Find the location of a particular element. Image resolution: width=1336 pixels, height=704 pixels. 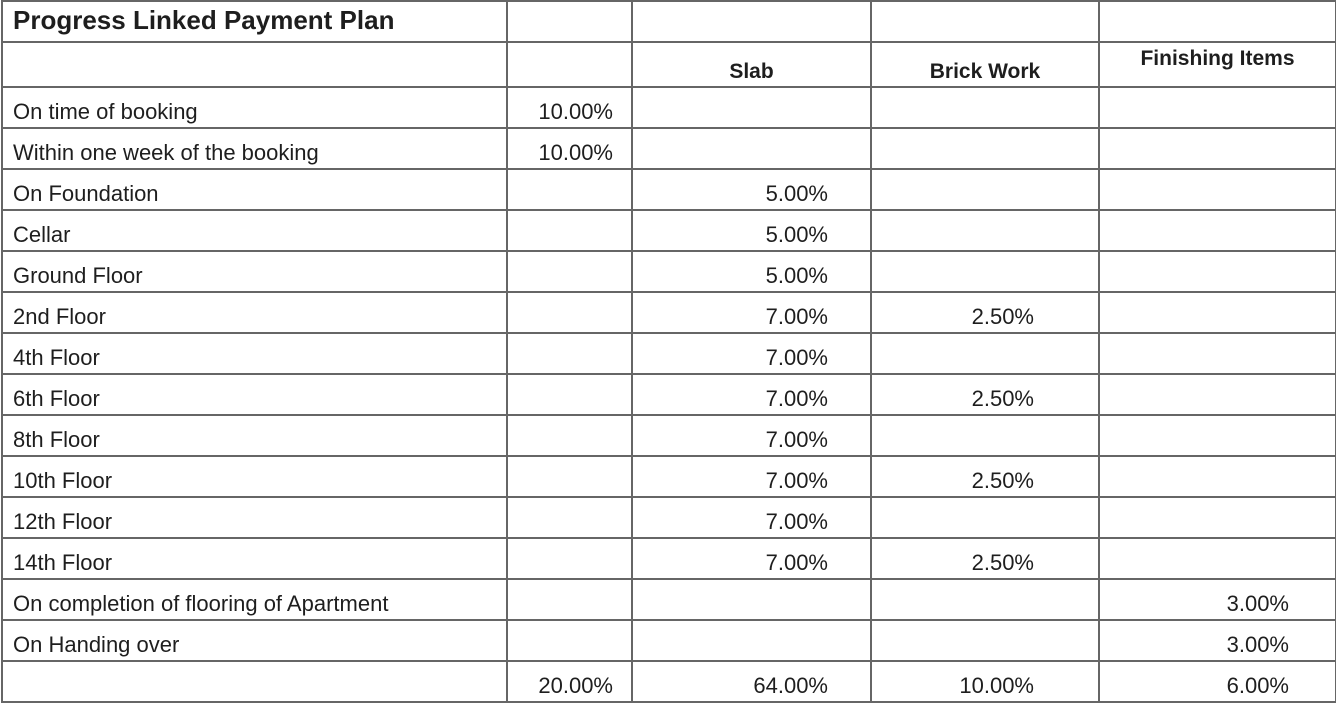

table-cell: Cellar is located at coordinates (254, 230).